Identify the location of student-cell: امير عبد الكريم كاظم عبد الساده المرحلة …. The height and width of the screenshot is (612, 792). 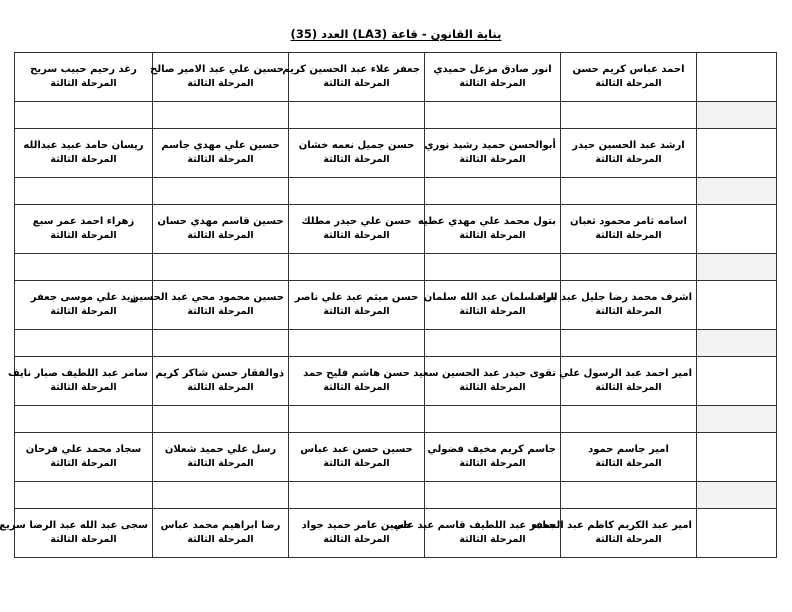
(614, 533).